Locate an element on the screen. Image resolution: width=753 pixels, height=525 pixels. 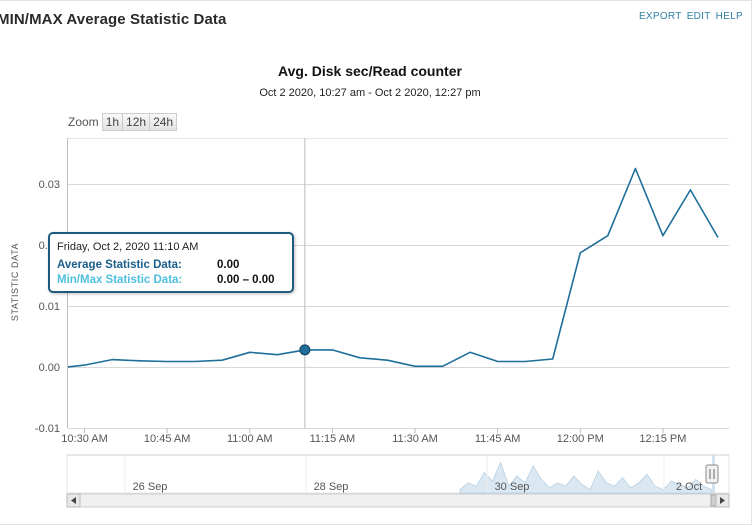
tooltip-average-label: Average Statistic Data: is located at coordinates (119, 265).